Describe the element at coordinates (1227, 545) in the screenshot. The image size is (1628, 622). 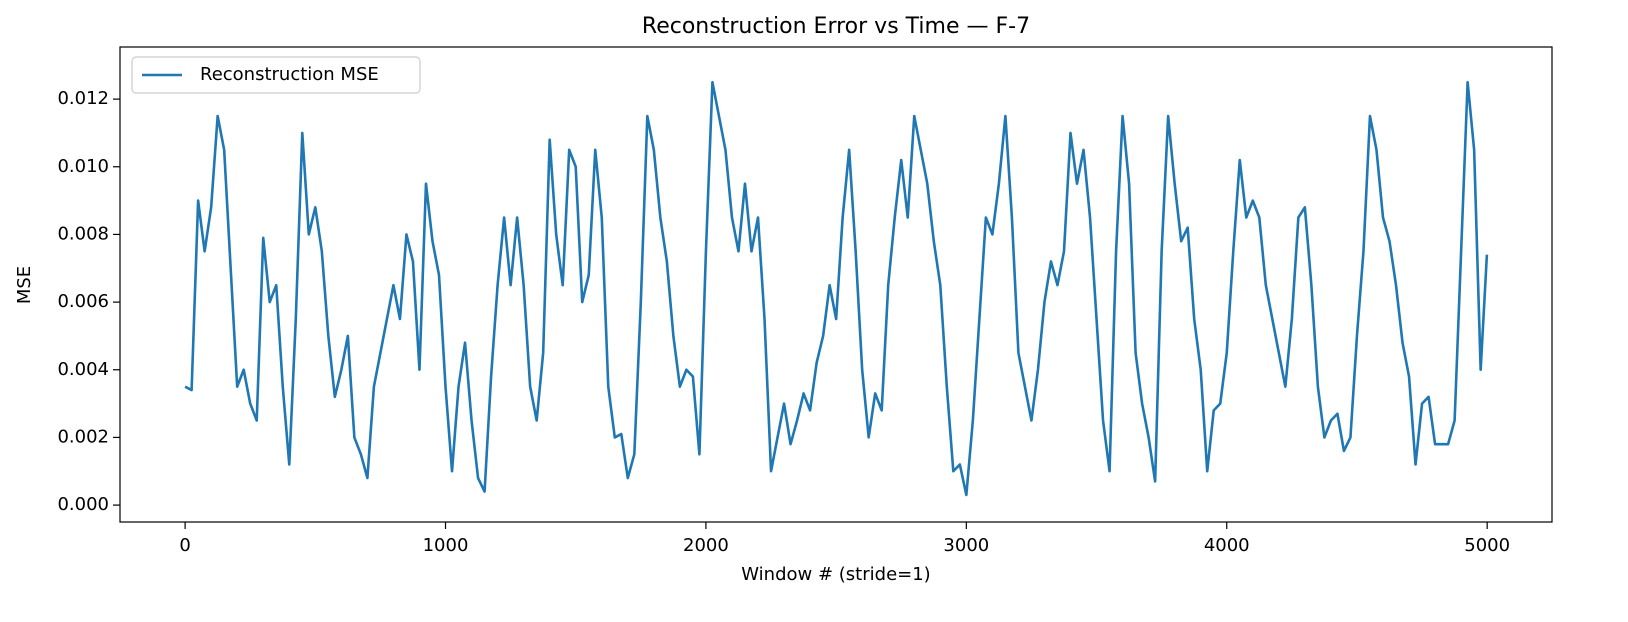
I see `x-tick-label: 4000` at that location.